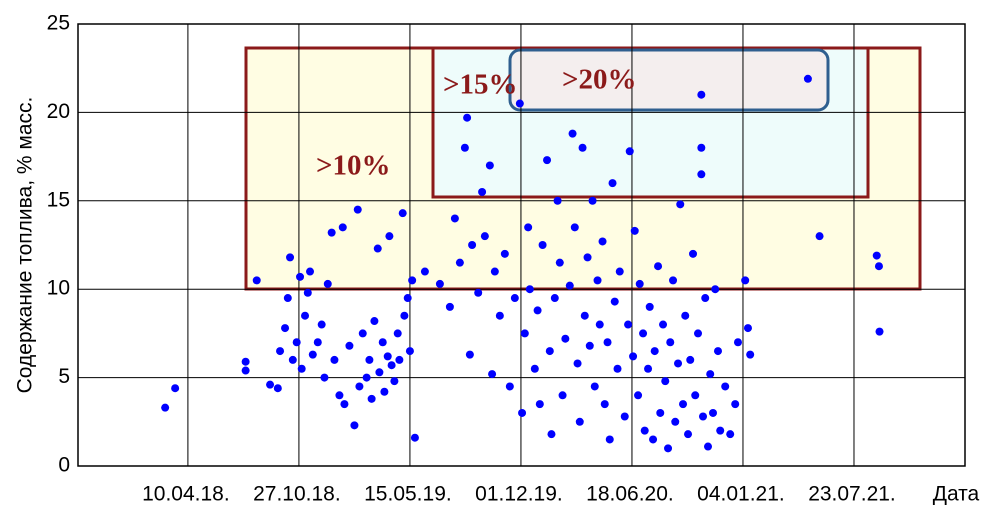 The image size is (991, 521). What do you see at coordinates (519, 494) in the screenshot?
I see `x-tick-label: 01.12.19.` at bounding box center [519, 494].